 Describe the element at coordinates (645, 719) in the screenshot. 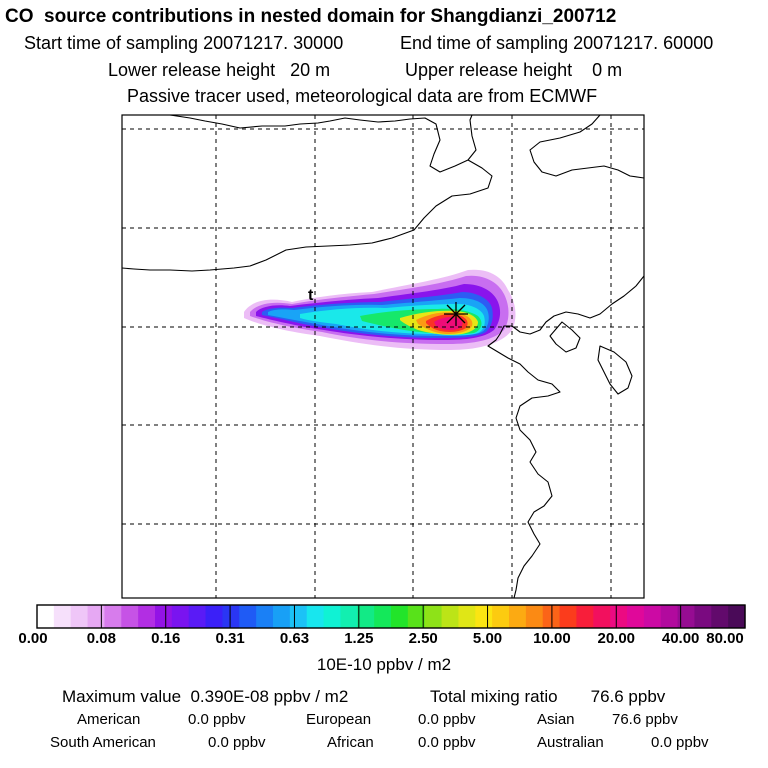

I see `contribution-value-asian: 76.6 ppbv` at that location.